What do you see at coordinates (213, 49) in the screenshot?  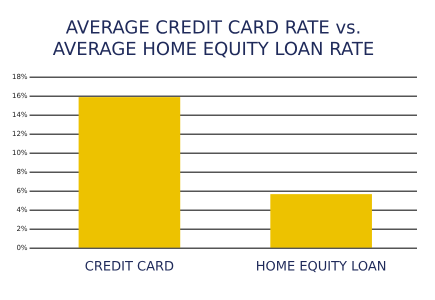 I see `text: AVERAGE HOME EQUITY LOAN RATE` at bounding box center [213, 49].